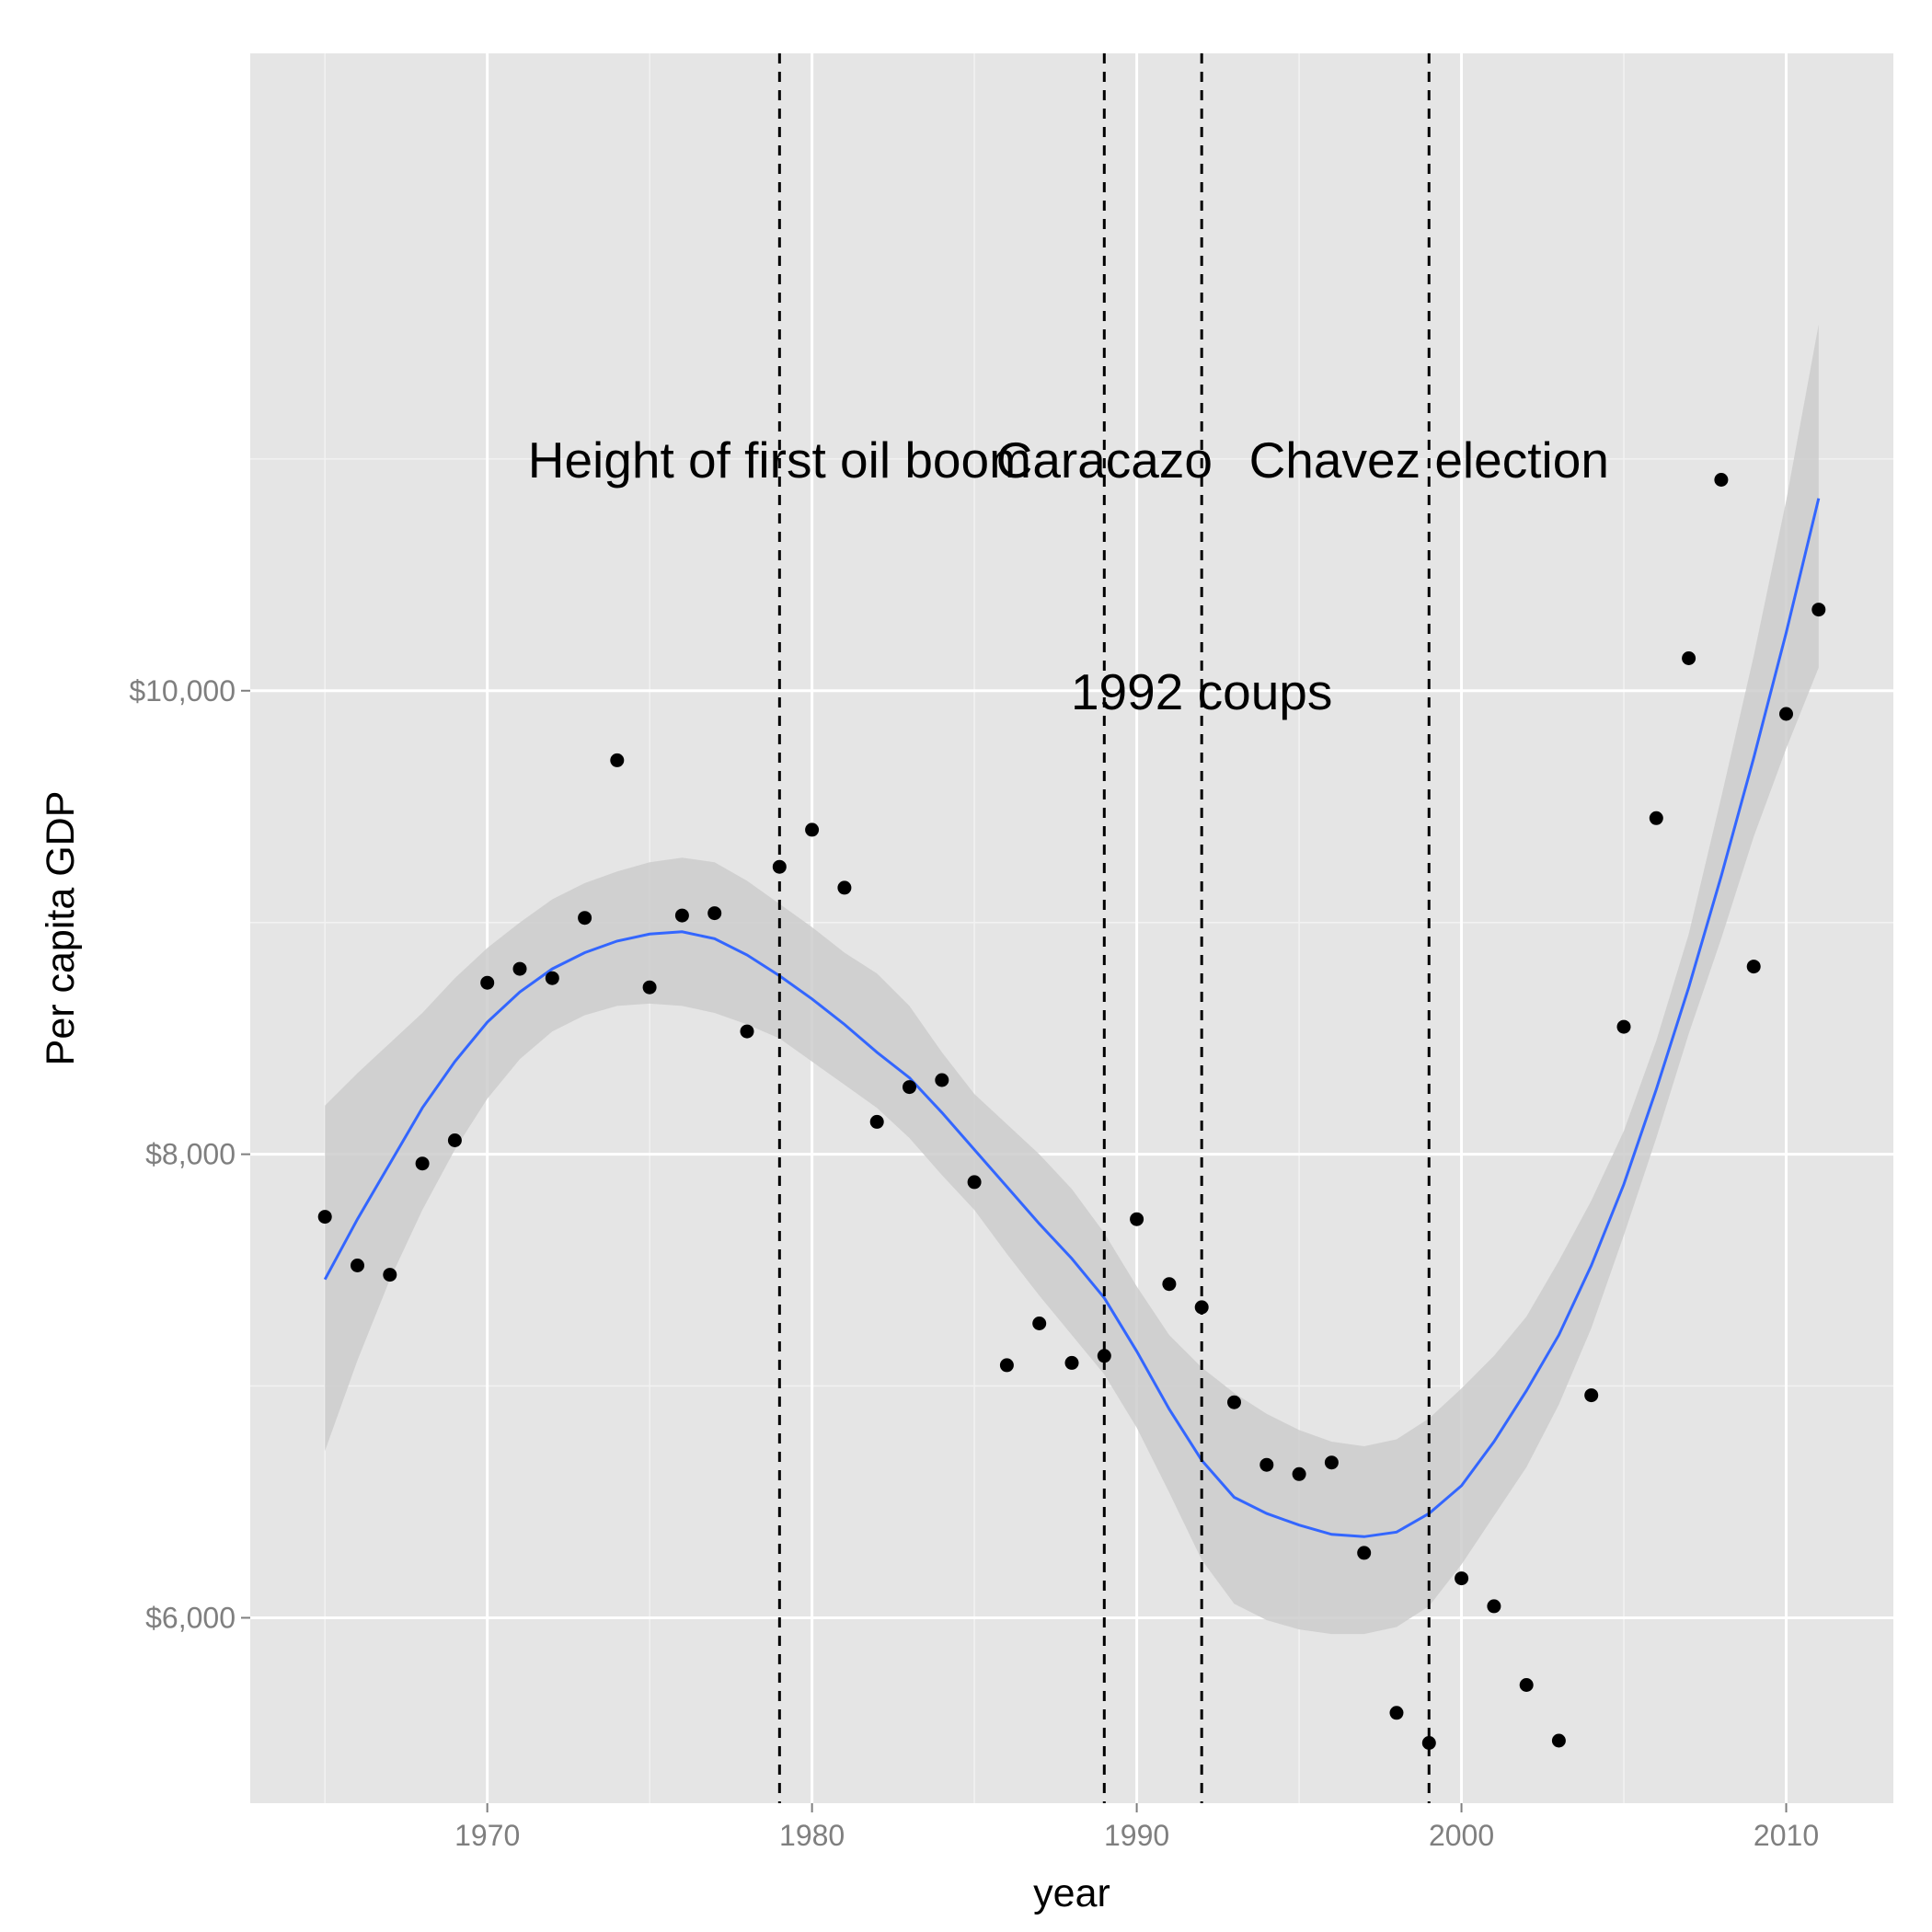 This screenshot has height=1932, width=1932. I want to click on y-tick-label: $8,000, so click(190, 1154).